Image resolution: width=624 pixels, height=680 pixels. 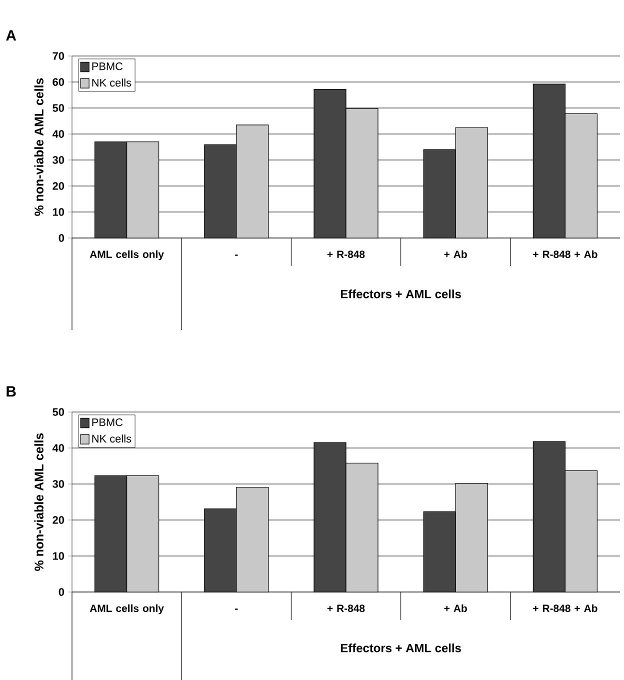 What do you see at coordinates (58, 56) in the screenshot?
I see `y-tick-label: 70` at bounding box center [58, 56].